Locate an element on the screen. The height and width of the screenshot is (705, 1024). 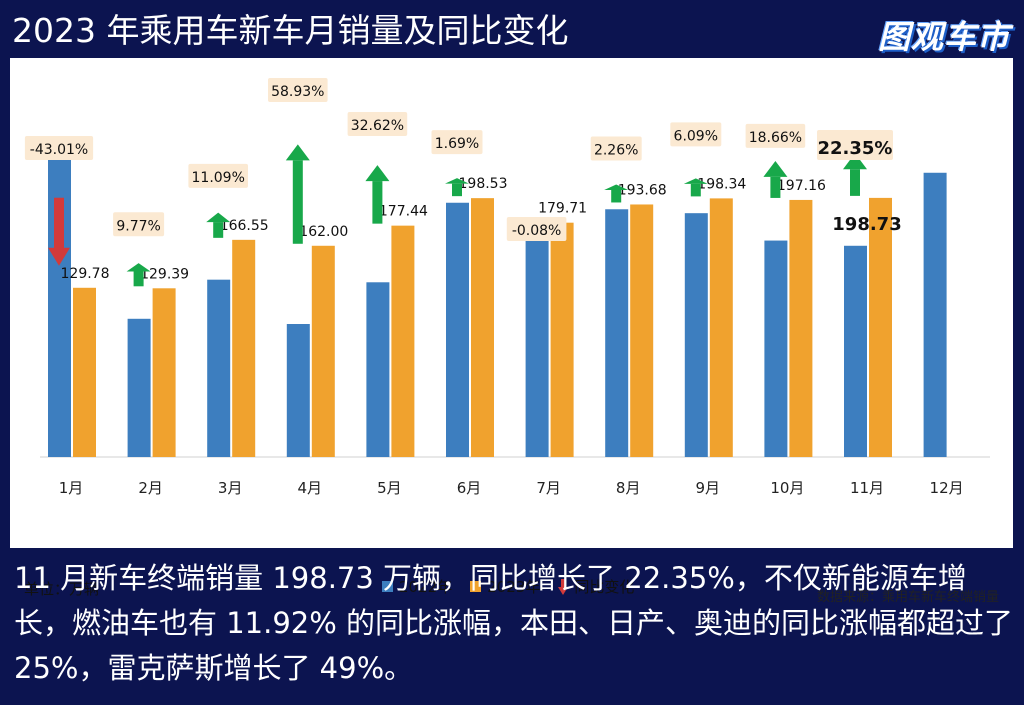
yoy-label: -43.01% is located at coordinates (59, 150).